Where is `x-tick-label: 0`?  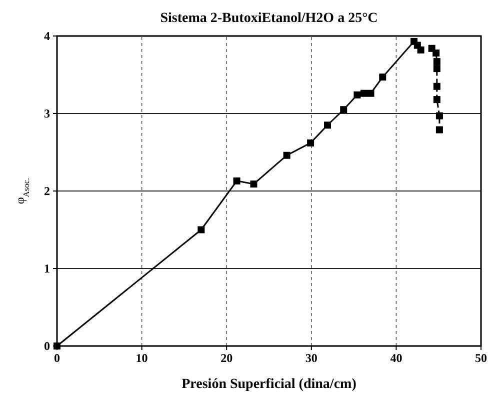
x-tick-label: 0 is located at coordinates (57, 358).